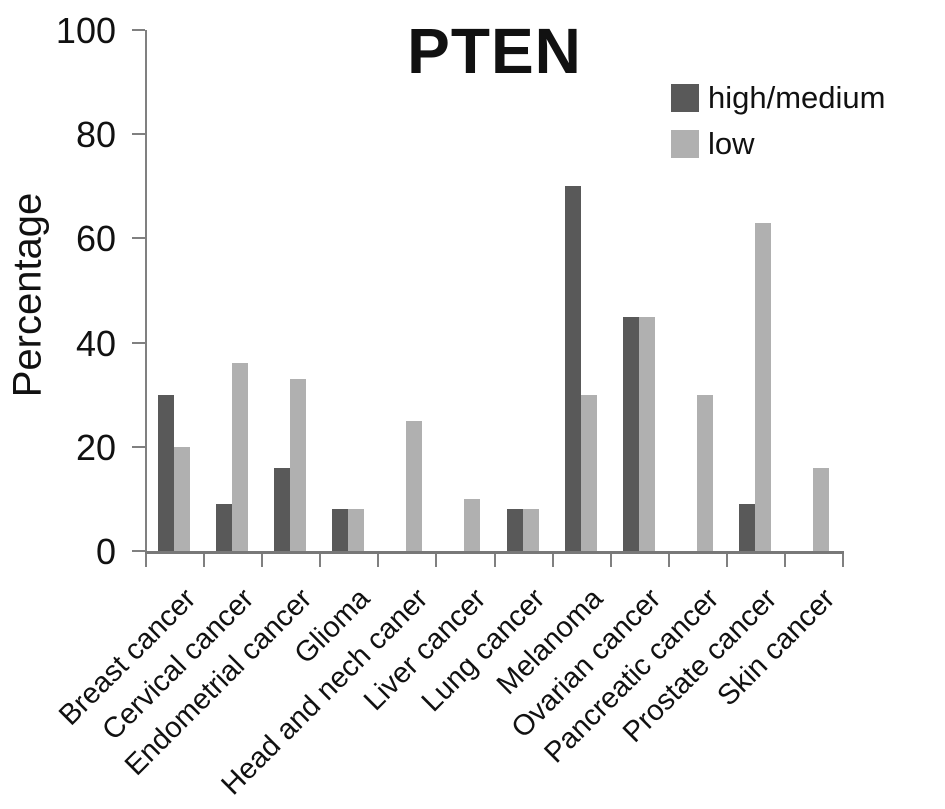  I want to click on legend-item-high-medium: high/medium, so click(778, 97).